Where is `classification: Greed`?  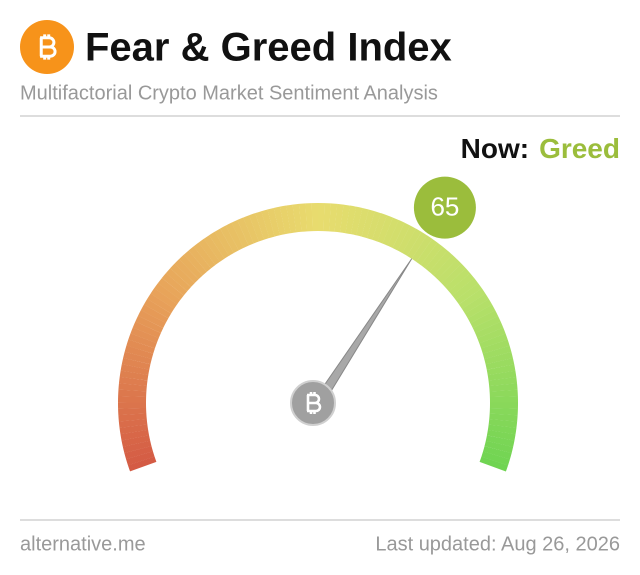
classification: Greed is located at coordinates (579, 148).